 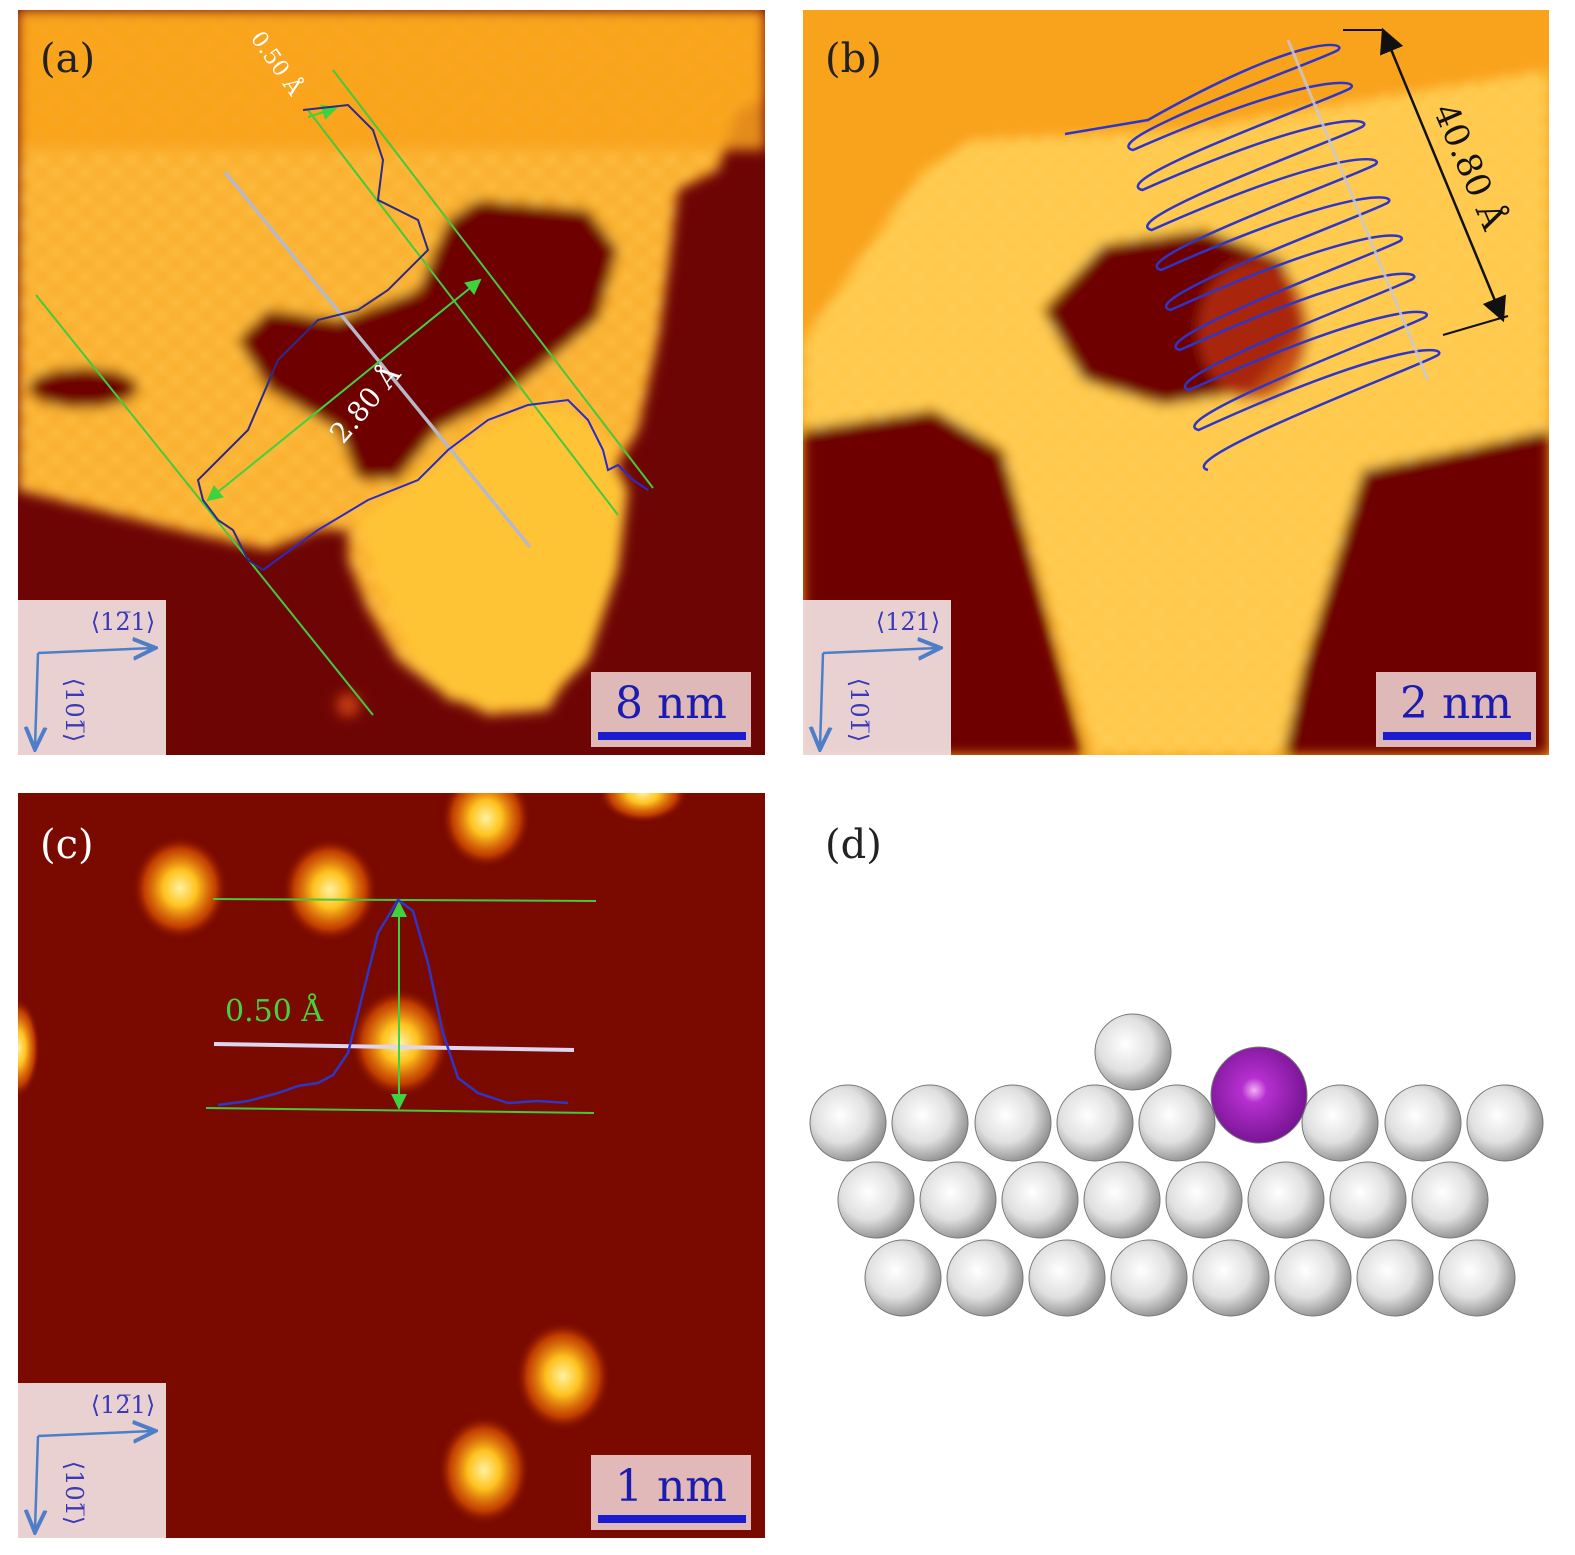 What do you see at coordinates (67, 59) in the screenshot?
I see `panel-label: (a)` at bounding box center [67, 59].